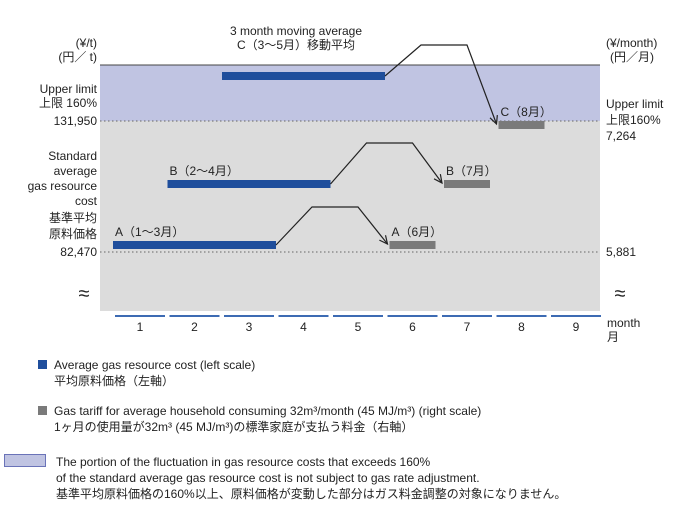  Describe the element at coordinates (194, 245) in the screenshot. I see `cost-bar-A` at that location.